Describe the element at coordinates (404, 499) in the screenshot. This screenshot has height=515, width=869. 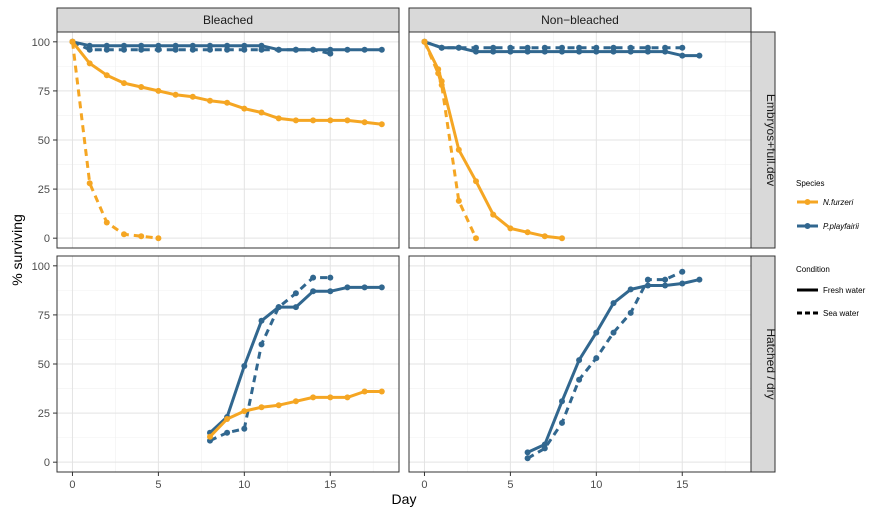
I see `x-axis-title: Day` at that location.